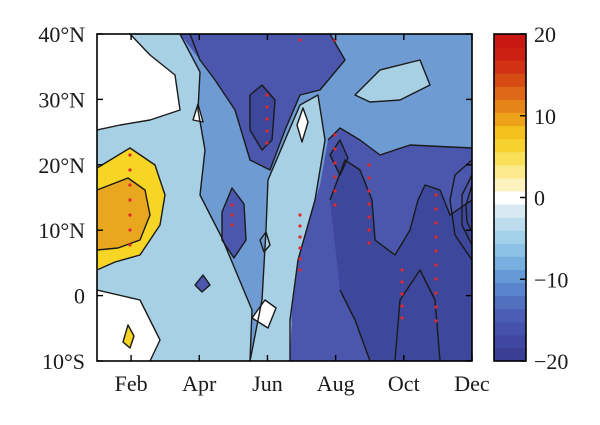 Image resolution: width=600 pixels, height=425 pixels. Describe the element at coordinates (61, 34) in the screenshot. I see `y-tick-label: 40°N` at that location.